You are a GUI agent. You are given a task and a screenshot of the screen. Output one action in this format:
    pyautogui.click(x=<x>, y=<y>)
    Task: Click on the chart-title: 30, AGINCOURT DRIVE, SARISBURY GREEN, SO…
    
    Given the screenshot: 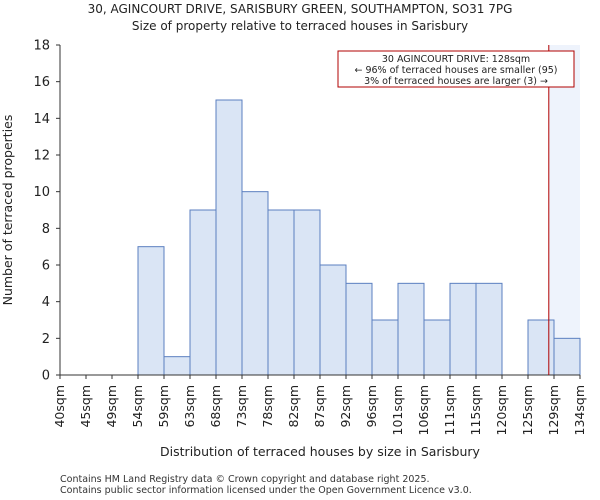 What is the action you would take?
    pyautogui.click(x=300, y=9)
    